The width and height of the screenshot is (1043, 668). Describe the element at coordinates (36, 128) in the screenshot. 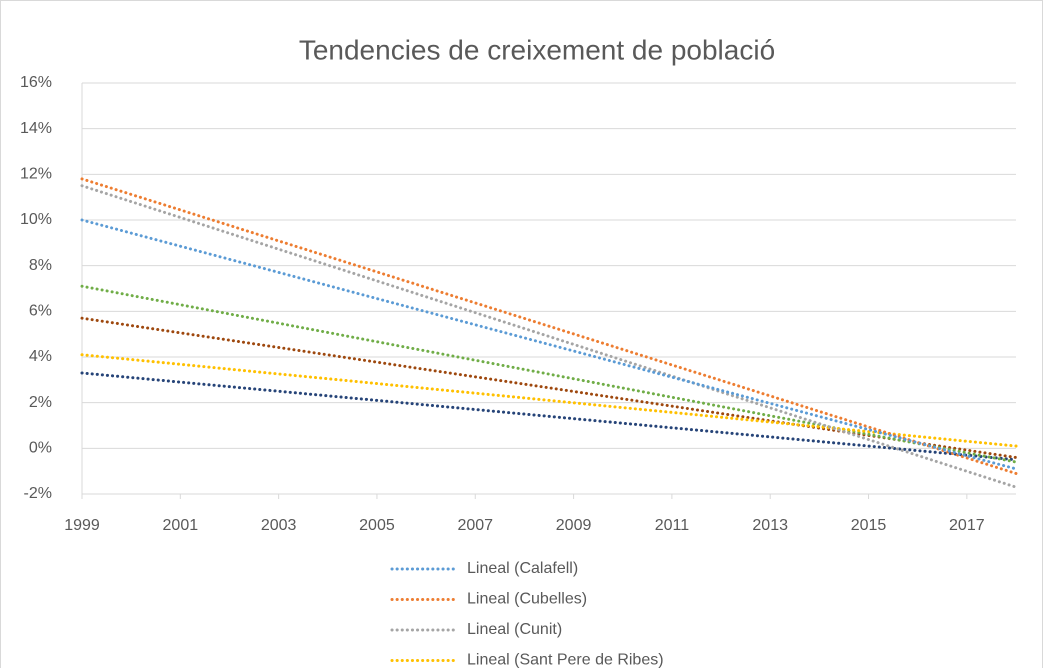

I see `y-tick-label: 14%` at that location.